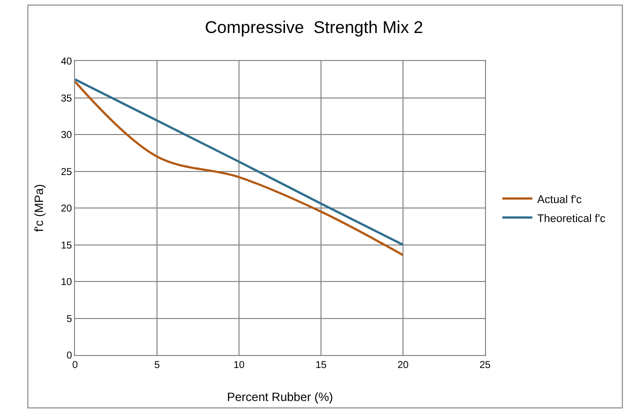 The width and height of the screenshot is (628, 417). I want to click on y-tick-label: 15, so click(66, 246).